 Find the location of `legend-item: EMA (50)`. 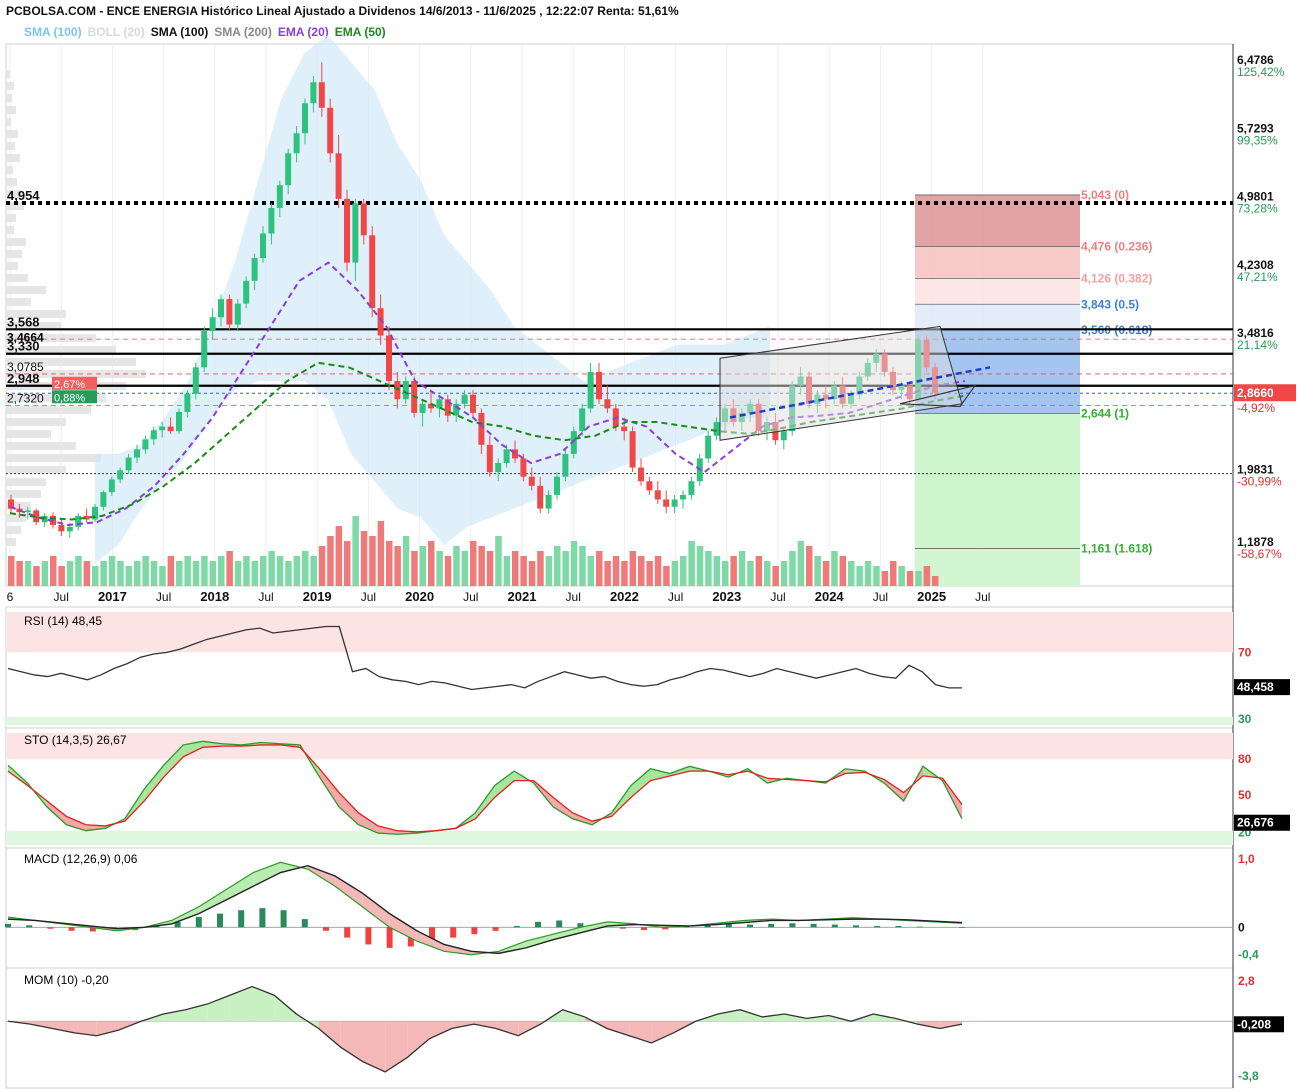

legend-item: EMA (50) is located at coordinates (360, 32).